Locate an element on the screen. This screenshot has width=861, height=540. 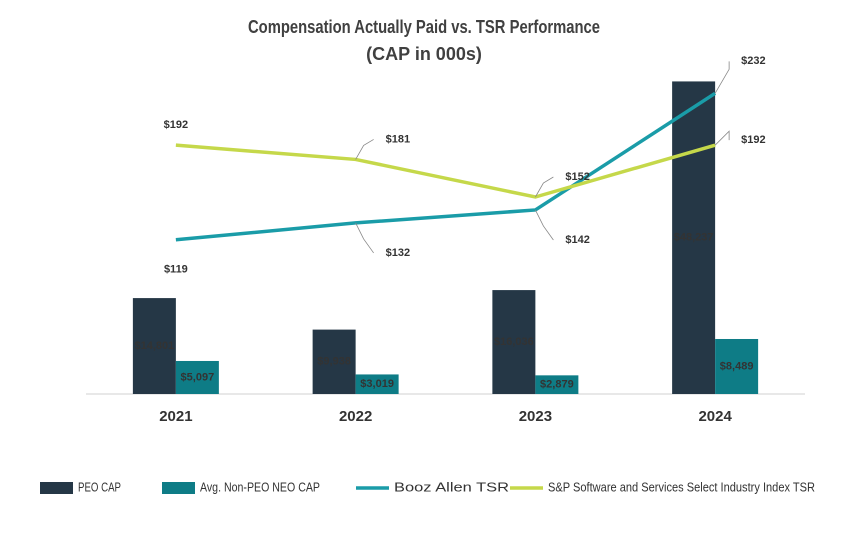
line-value-label: $152 is located at coordinates (577, 177).